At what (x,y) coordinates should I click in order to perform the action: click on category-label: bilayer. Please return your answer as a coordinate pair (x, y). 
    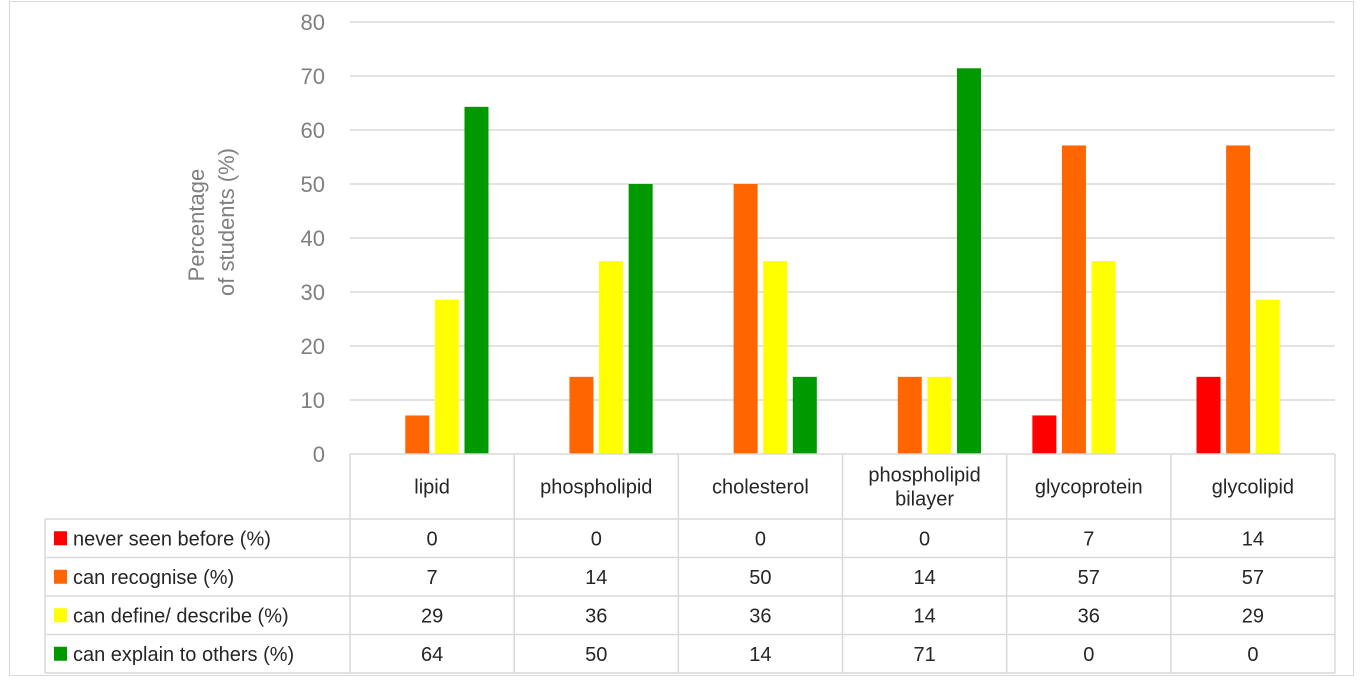
    Looking at the image, I should click on (924, 500).